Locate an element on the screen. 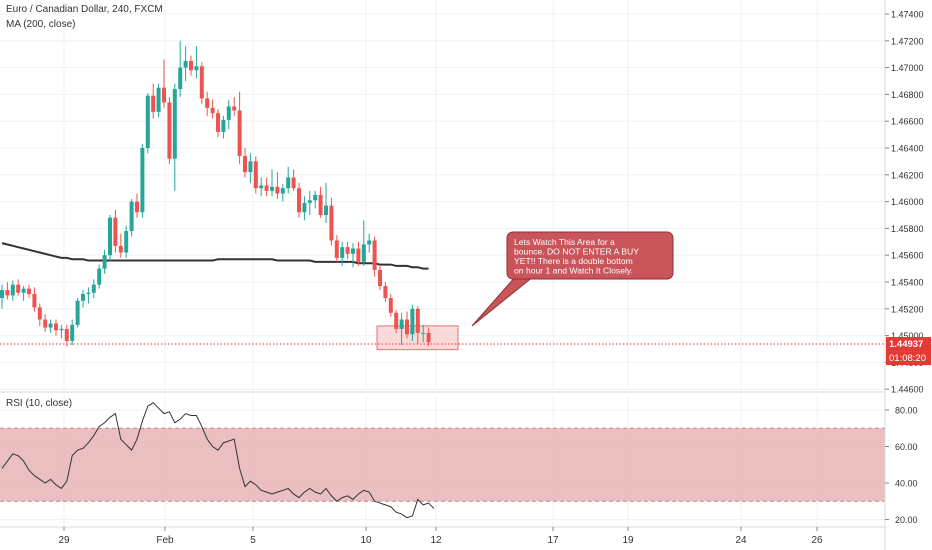 Image resolution: width=932 pixels, height=550 pixels. price-tick-label: 1.45000 is located at coordinates (907, 336).